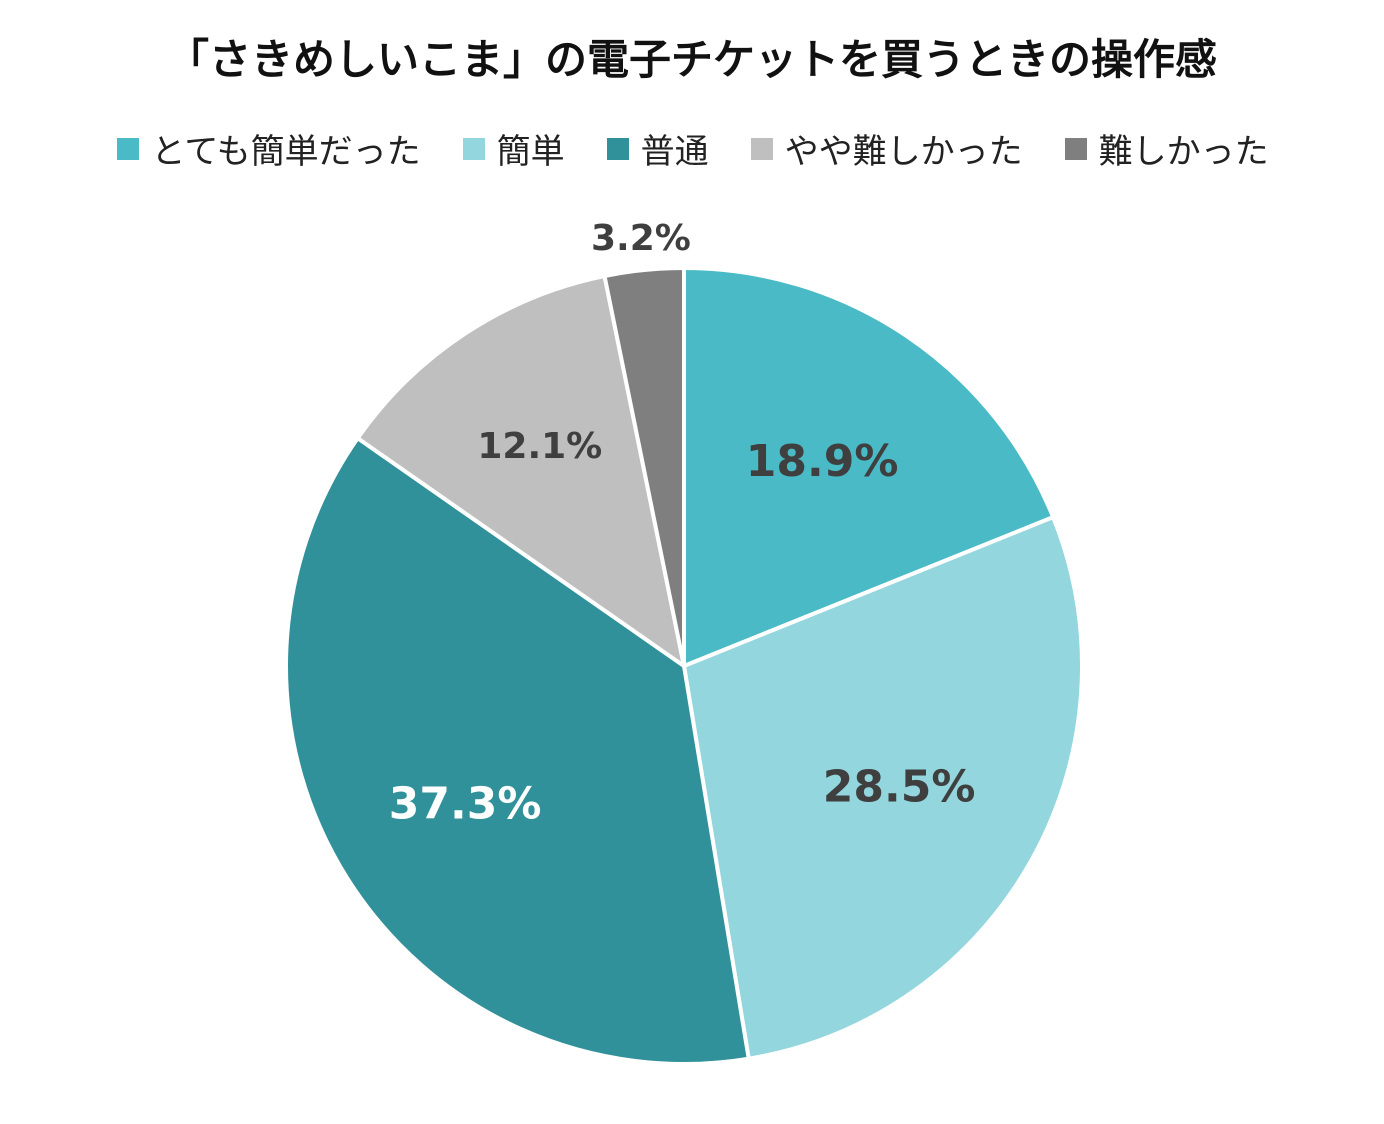 Image resolution: width=1384 pixels, height=1124 pixels. What do you see at coordinates (641, 238) in the screenshot?
I see `data-label: 3.2%` at bounding box center [641, 238].